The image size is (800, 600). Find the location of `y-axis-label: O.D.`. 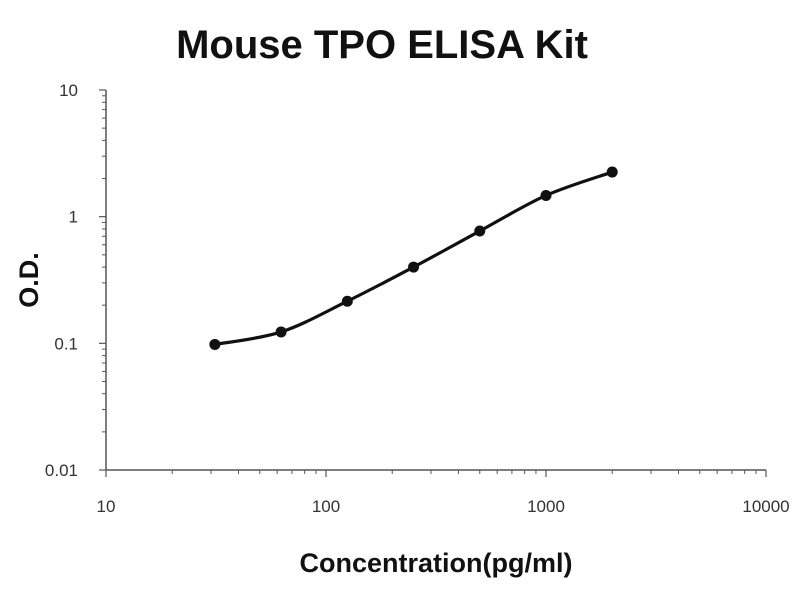

y-axis-label: O.D. is located at coordinates (29, 280).